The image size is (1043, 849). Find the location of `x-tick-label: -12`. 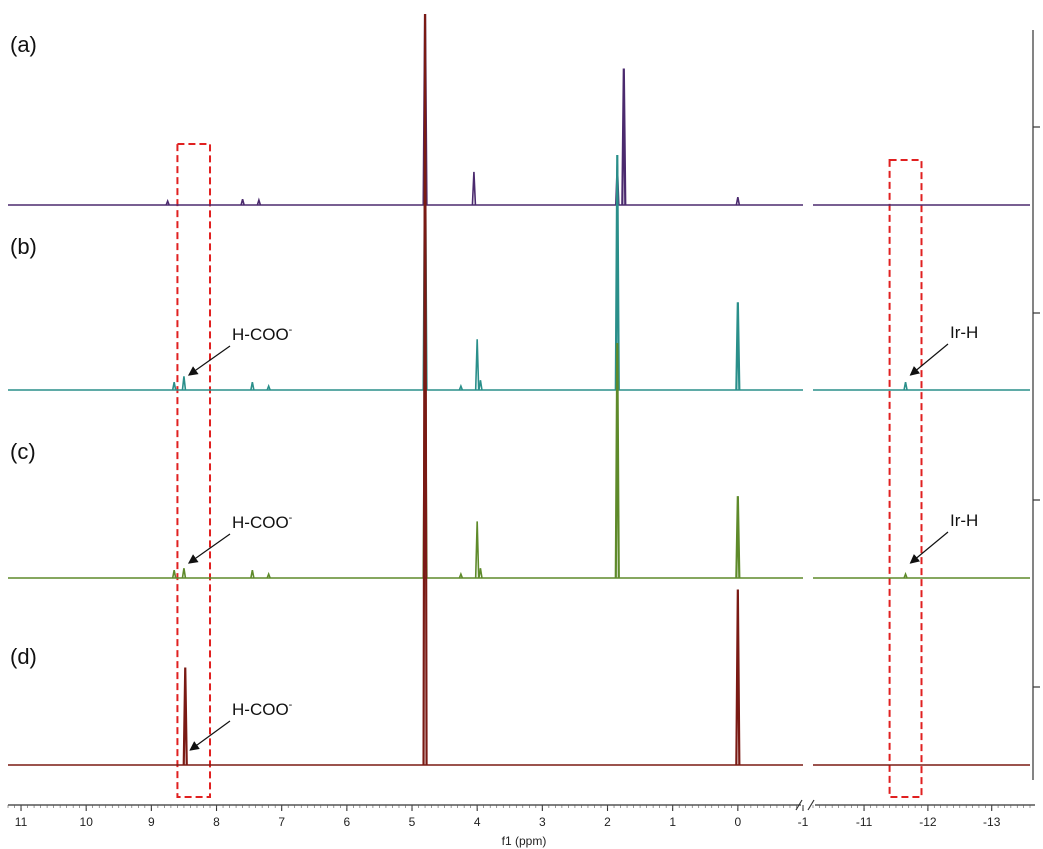

x-tick-label: -12 is located at coordinates (928, 822).